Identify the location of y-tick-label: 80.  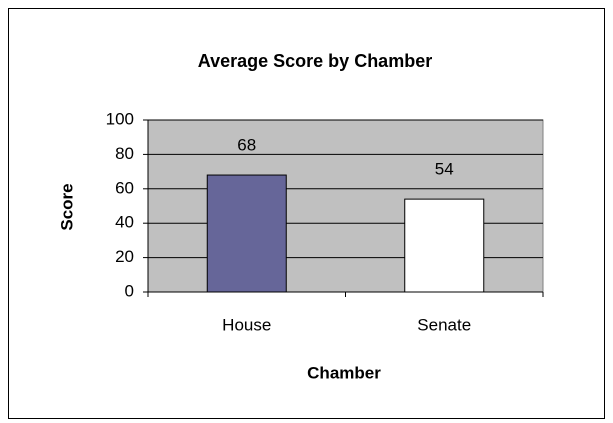
(124, 153).